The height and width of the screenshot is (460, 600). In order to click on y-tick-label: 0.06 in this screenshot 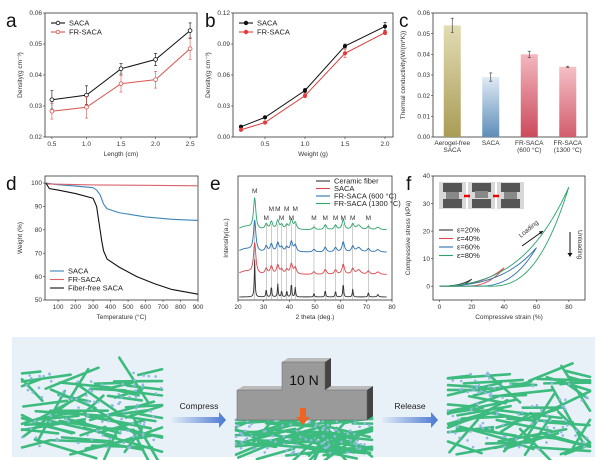, I will do `click(35, 13)`.